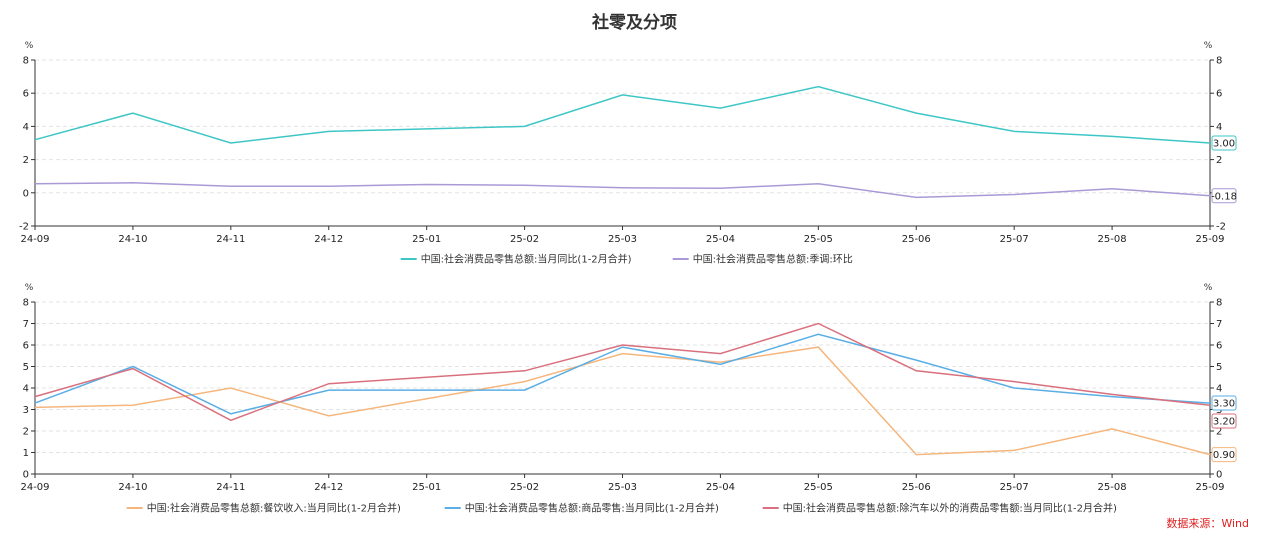 Image resolution: width=1269 pixels, height=541 pixels. Describe the element at coordinates (1219, 475) in the screenshot. I see `y-tick-label-right: 0` at that location.